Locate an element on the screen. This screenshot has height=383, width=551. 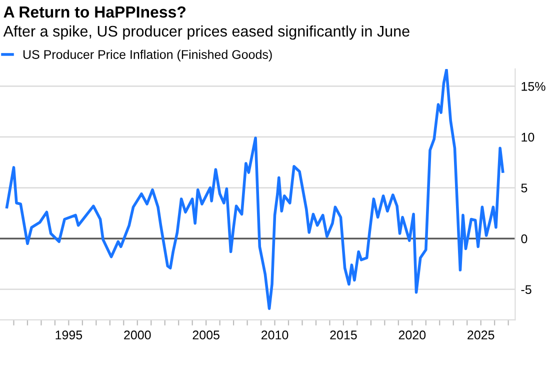
y-tick-label: -5 is located at coordinates (526, 289).